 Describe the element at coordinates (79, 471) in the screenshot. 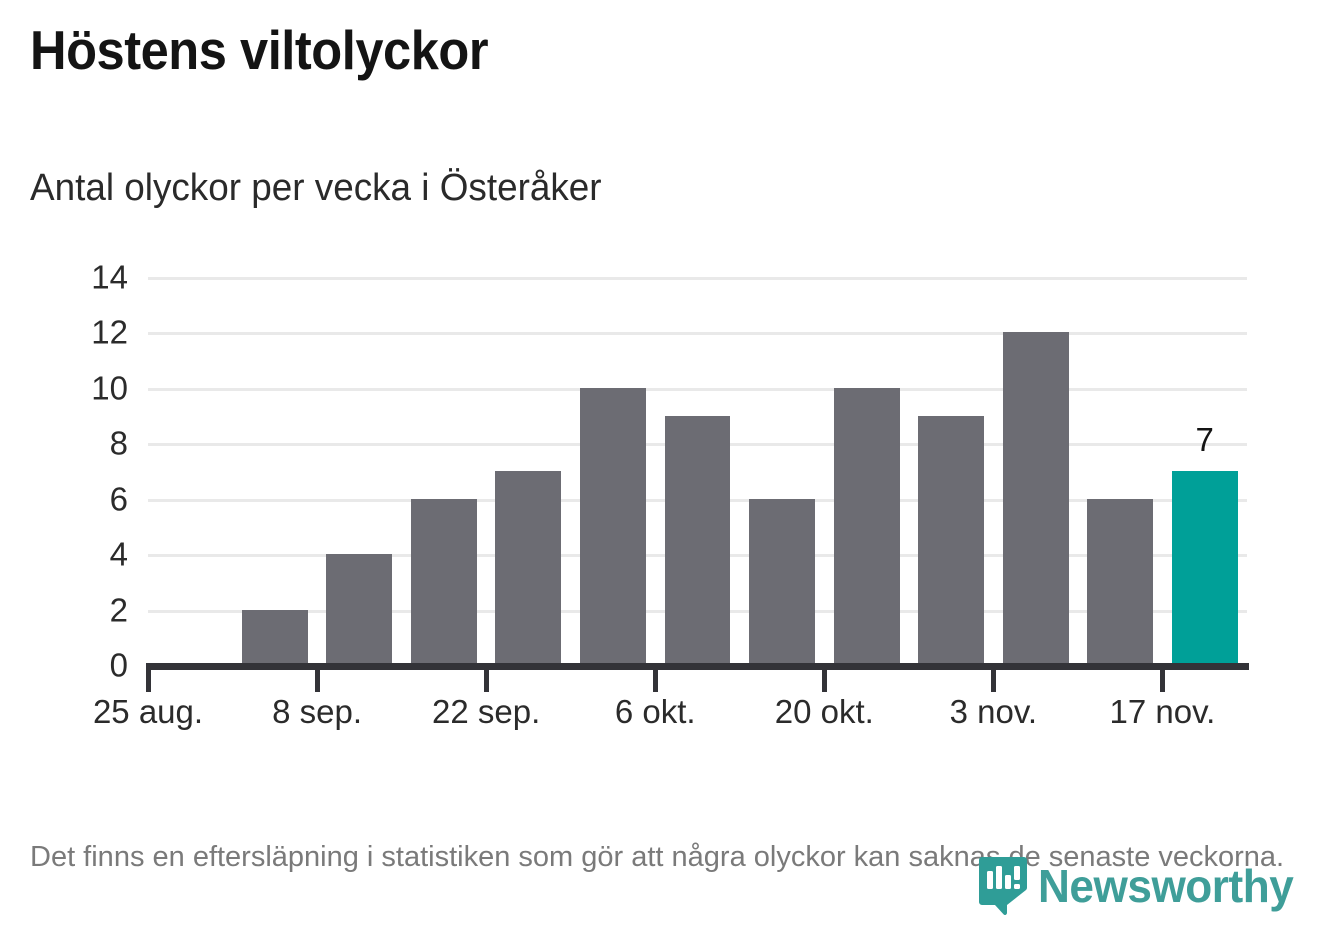

I see `y-axis-labels: 0 2 4 6 8 10 12 14` at that location.